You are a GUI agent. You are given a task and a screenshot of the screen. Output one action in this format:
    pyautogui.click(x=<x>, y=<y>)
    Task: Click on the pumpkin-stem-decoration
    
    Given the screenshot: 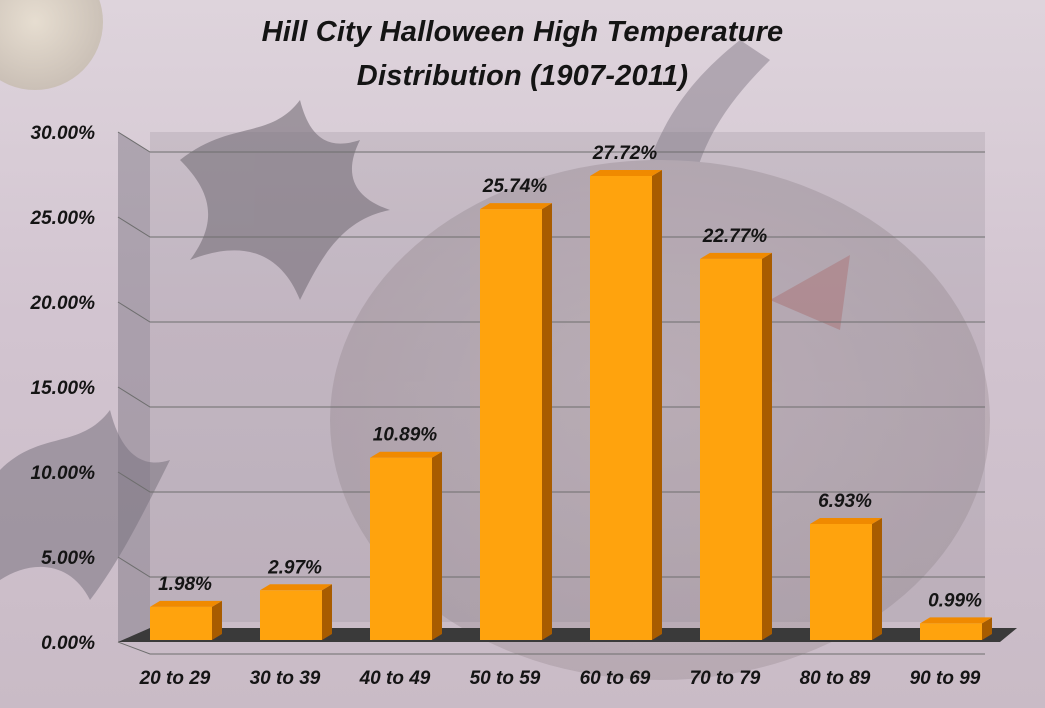 What is the action you would take?
    pyautogui.click(x=705, y=120)
    